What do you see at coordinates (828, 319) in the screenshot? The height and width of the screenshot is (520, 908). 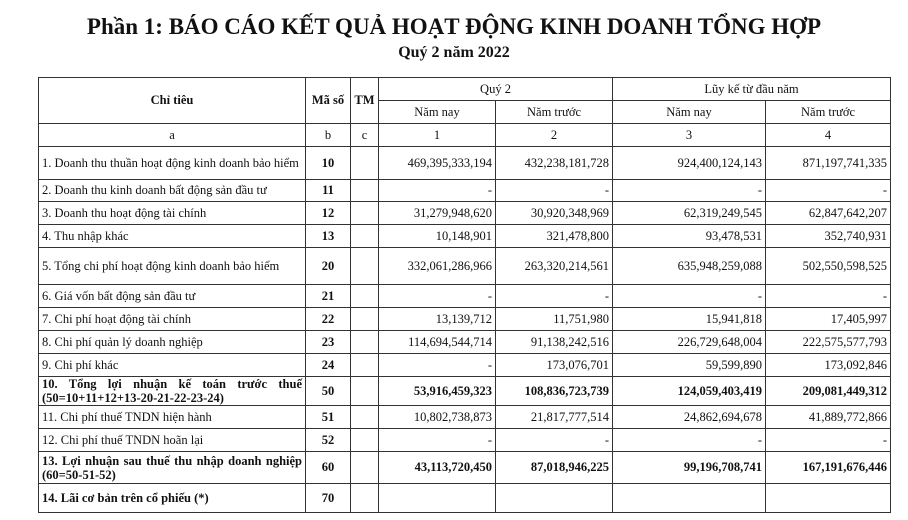 I see `row-value: 17,405,997` at bounding box center [828, 319].